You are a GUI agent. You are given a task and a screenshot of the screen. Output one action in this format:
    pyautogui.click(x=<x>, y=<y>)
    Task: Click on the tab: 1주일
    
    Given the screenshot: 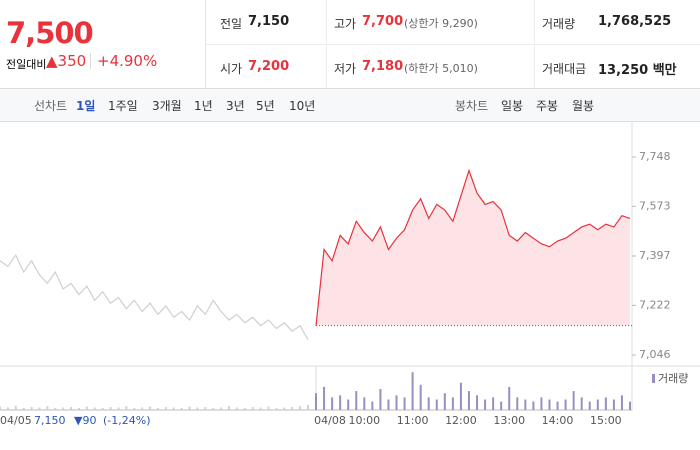 What is the action you would take?
    pyautogui.click(x=123, y=106)
    